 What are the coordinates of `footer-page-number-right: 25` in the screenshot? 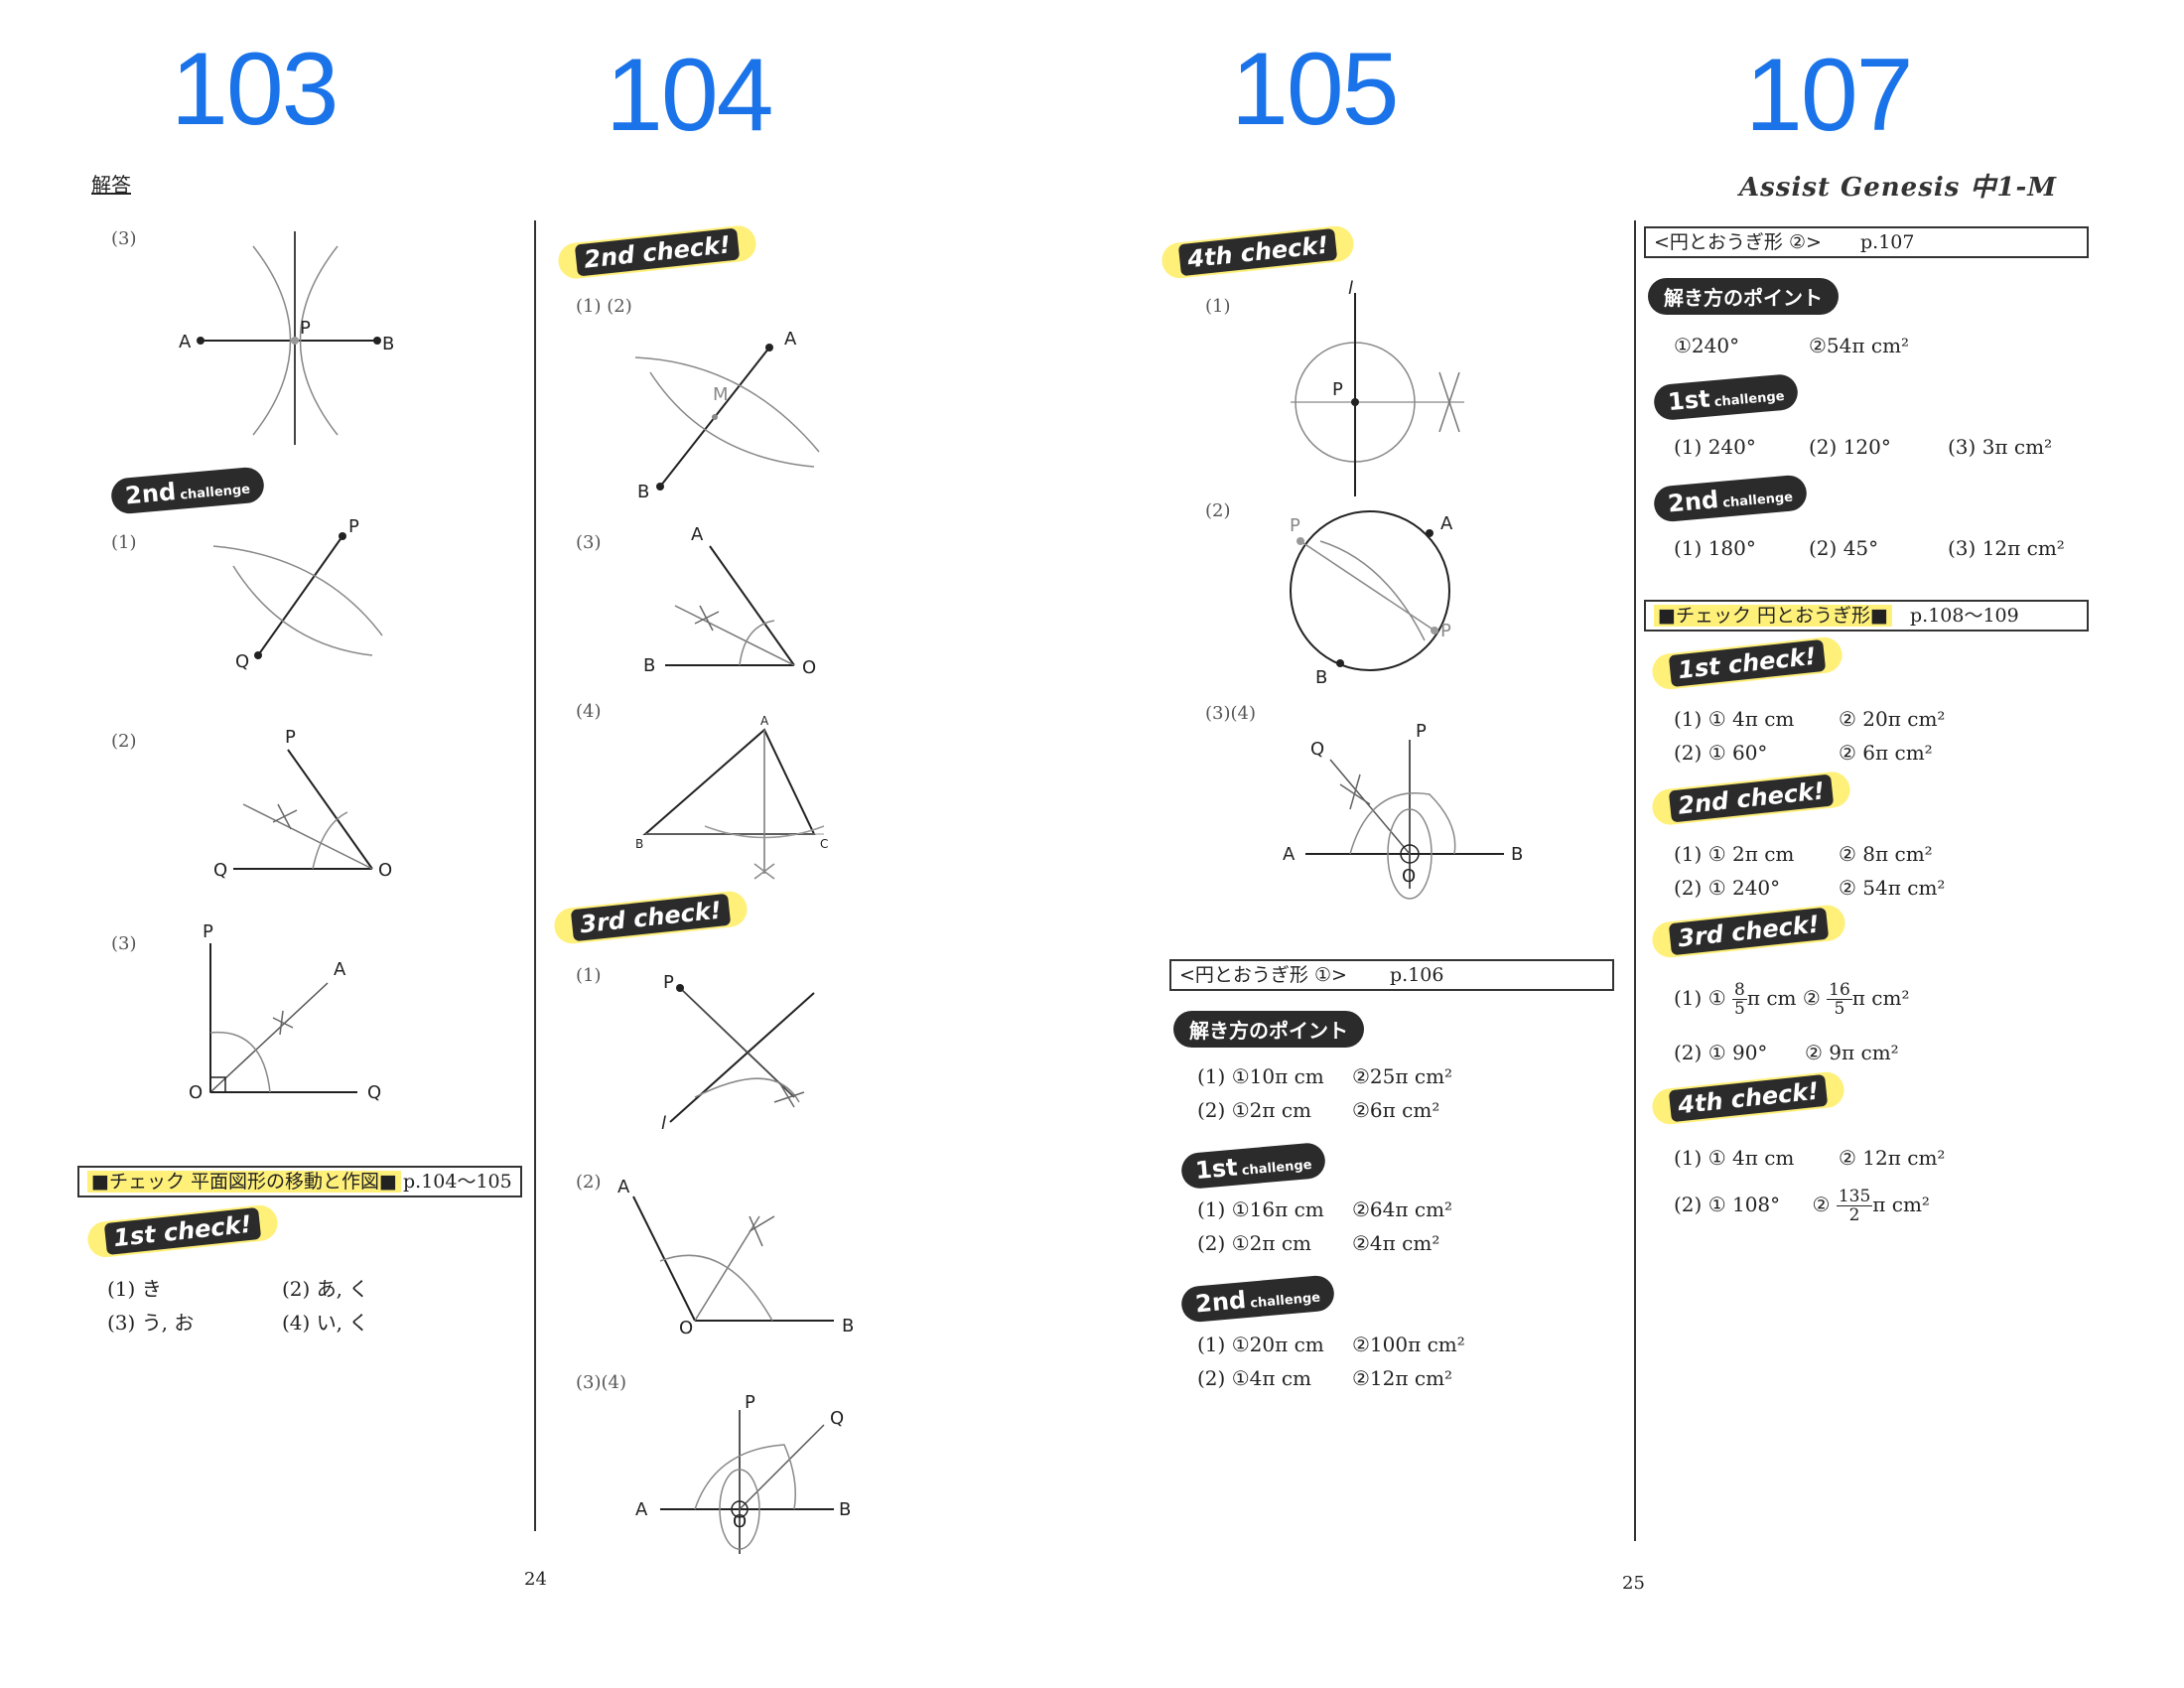 It's located at (1633, 1583).